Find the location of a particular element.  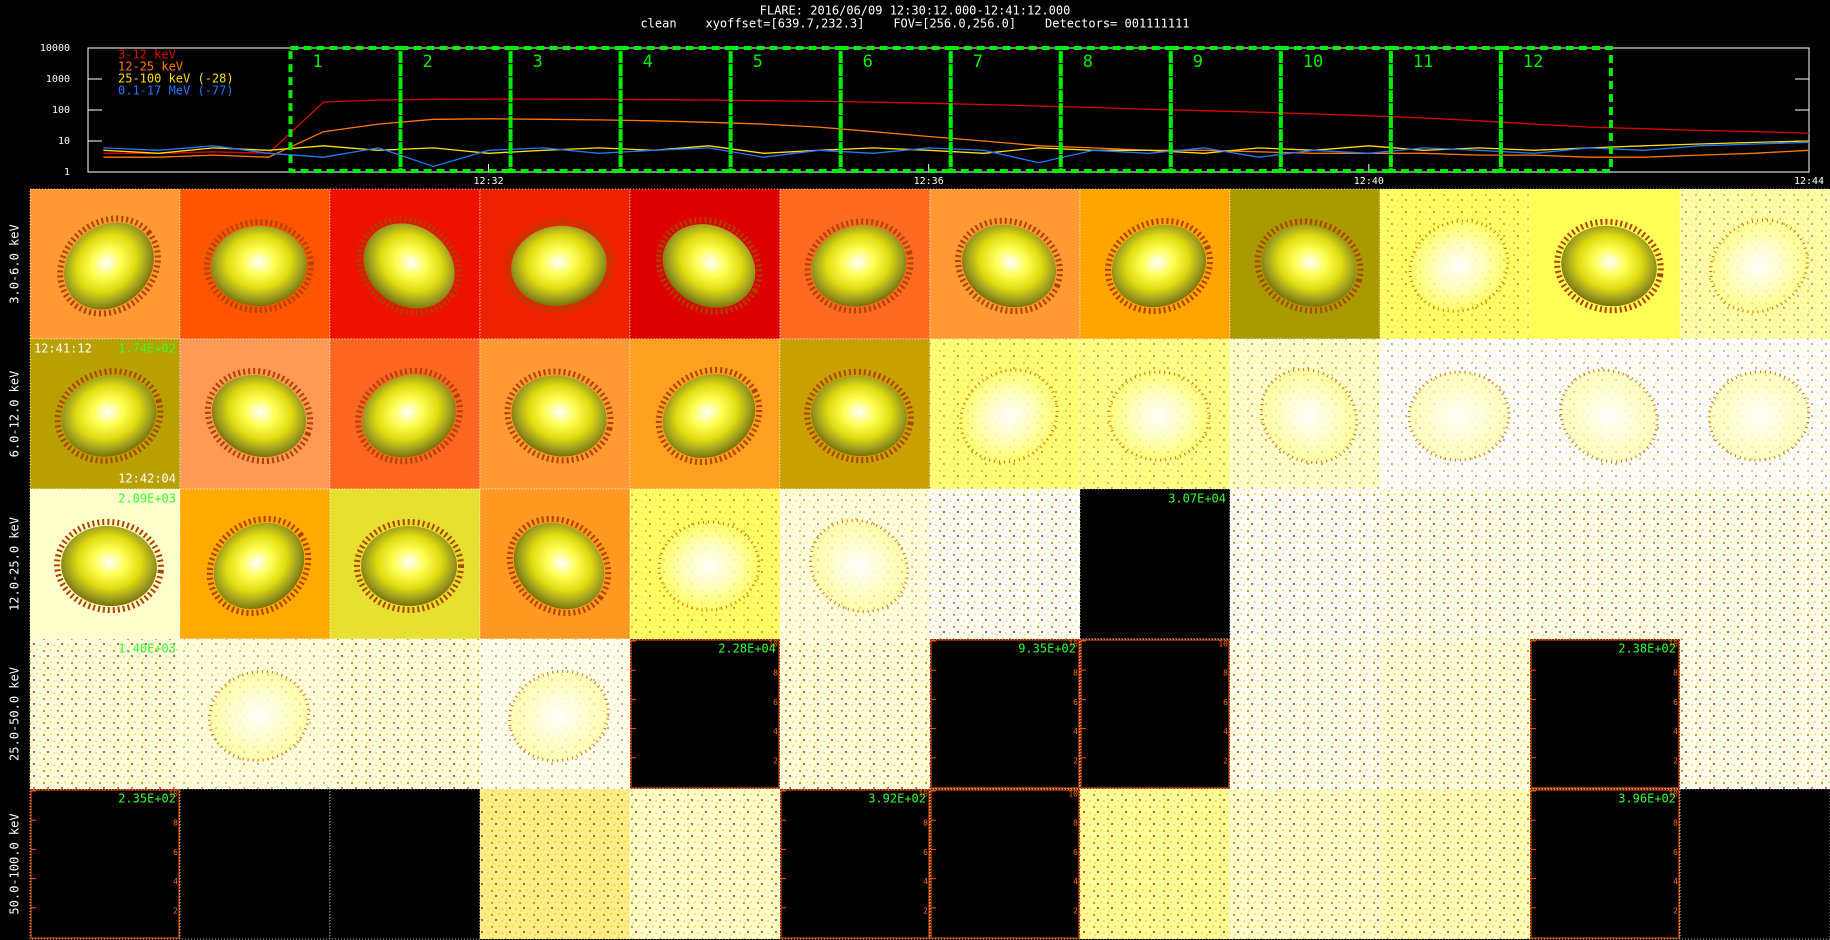

cell-label: 12:41:12 is located at coordinates (63, 349).